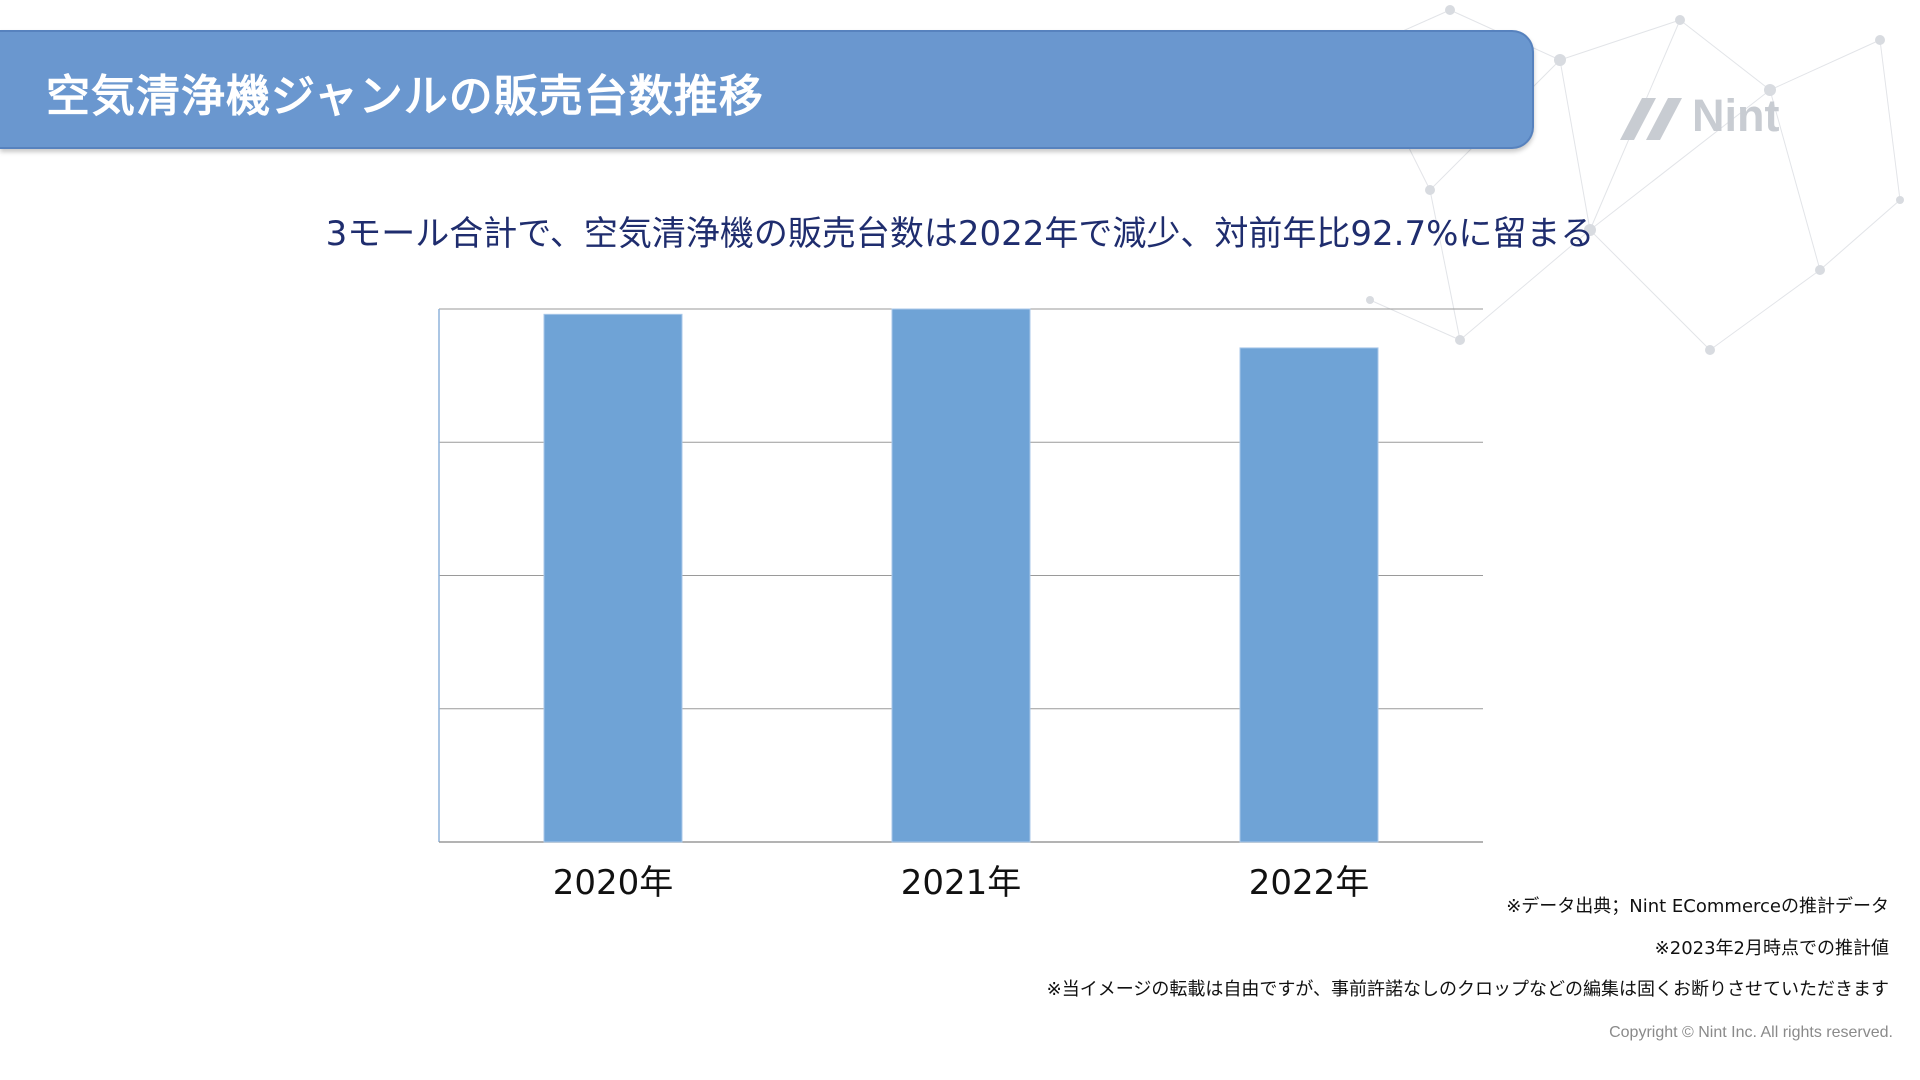 The width and height of the screenshot is (1920, 1080). I want to click on page-title: 空気清浄機ジャンルの販売台数推移, so click(405, 96).